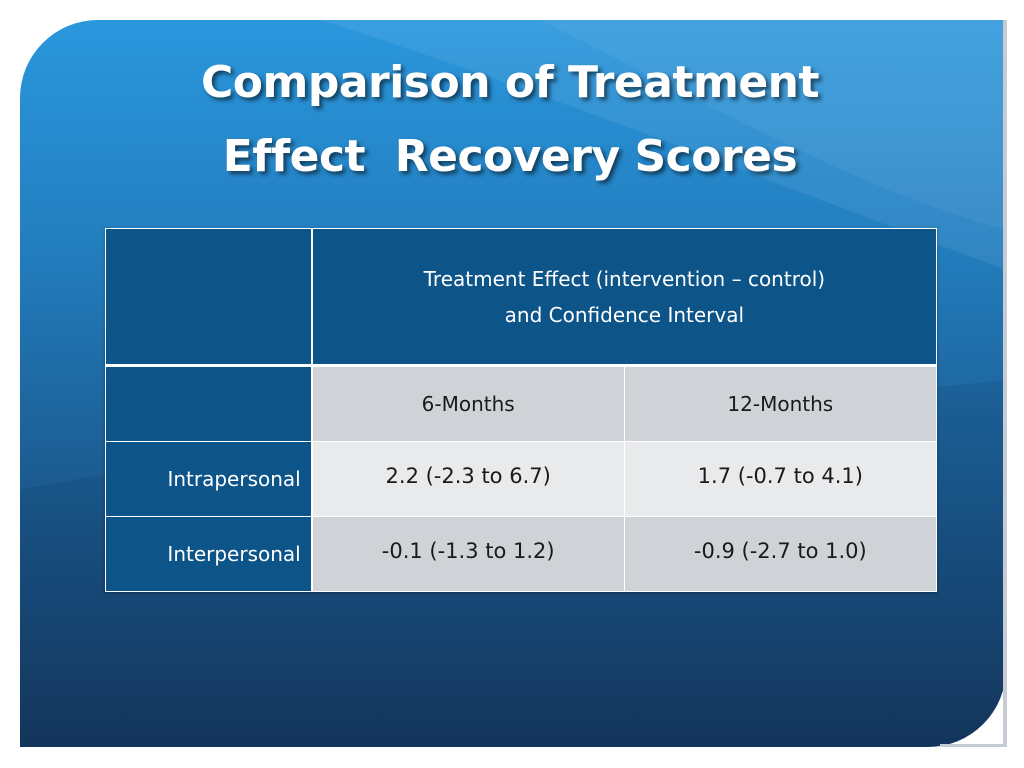  What do you see at coordinates (624, 314) in the screenshot?
I see `treatment-effect-header-line-2: and Confidence Interval` at bounding box center [624, 314].